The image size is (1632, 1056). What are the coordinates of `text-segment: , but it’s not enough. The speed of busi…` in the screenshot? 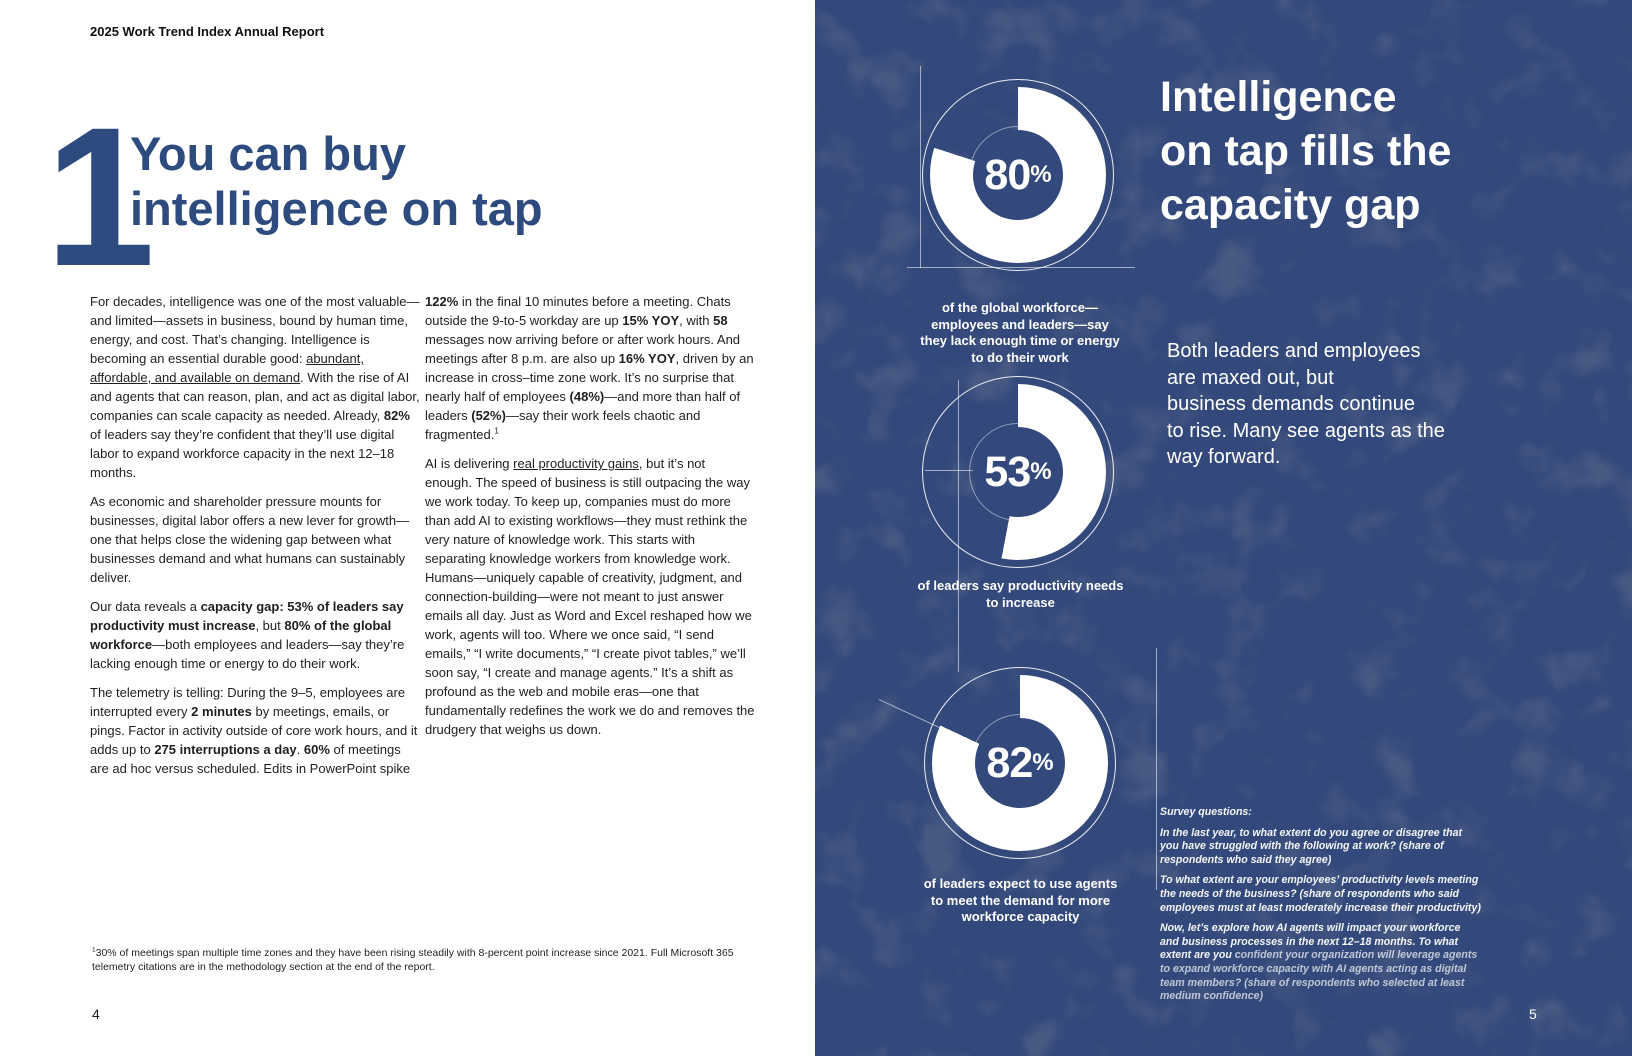 It's located at (590, 596).